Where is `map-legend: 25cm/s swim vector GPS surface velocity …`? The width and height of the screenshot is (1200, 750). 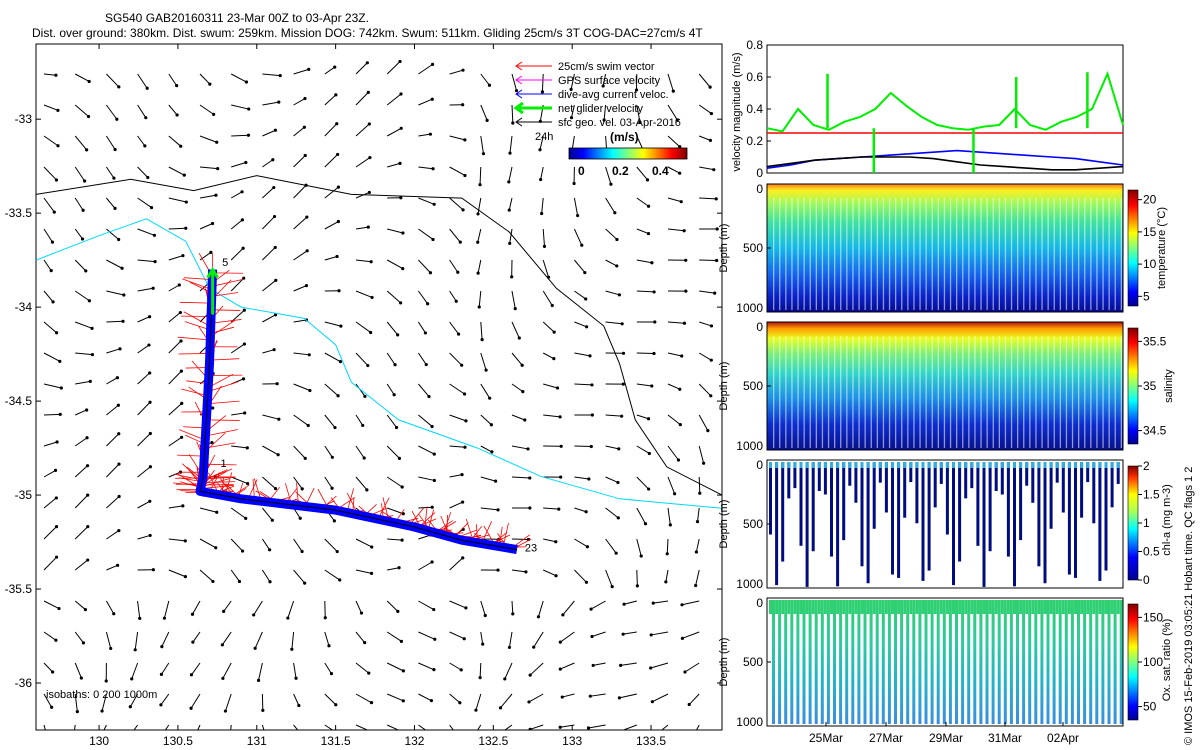
map-legend: 25cm/s swim vector GPS surface velocity … is located at coordinates (600, 119).